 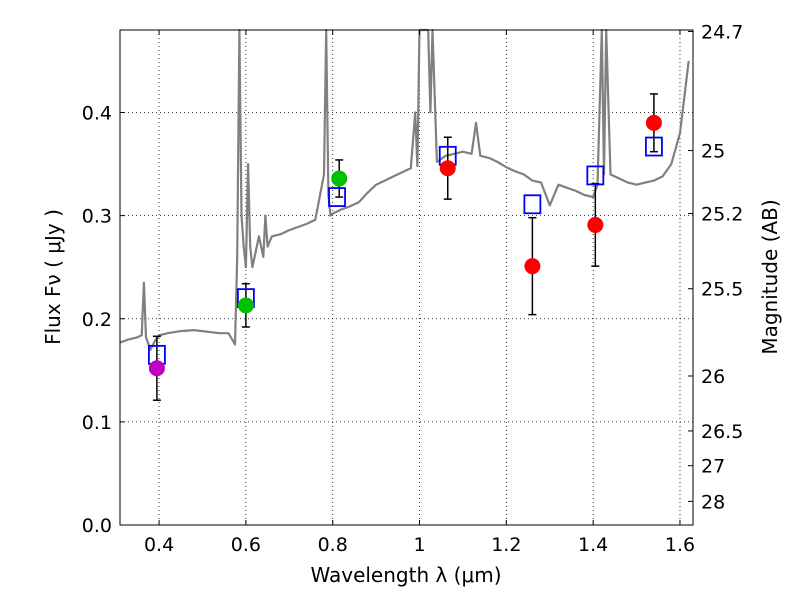 I want to click on y-tick-label: 0.0, so click(x=97, y=526).